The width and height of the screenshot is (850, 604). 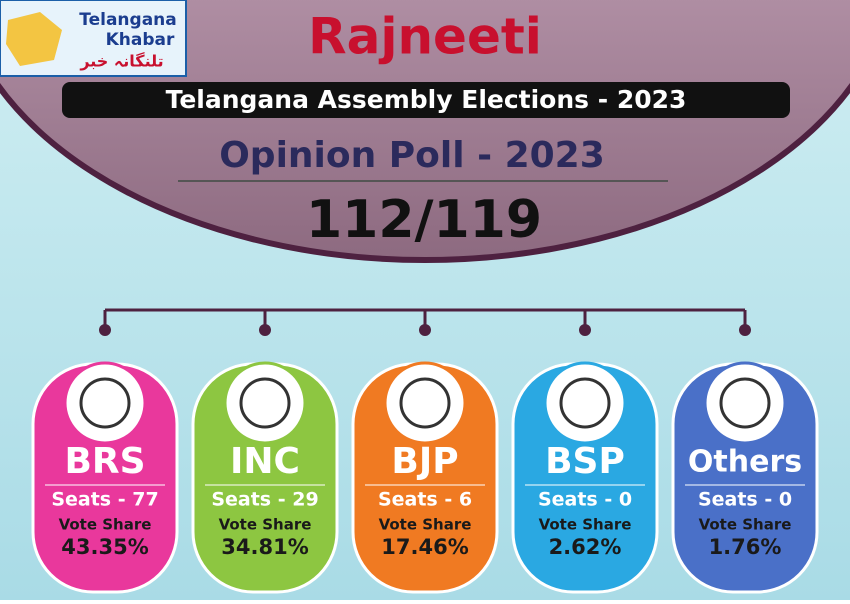 What do you see at coordinates (424, 220) in the screenshot?
I see `total-seats: 112/119` at bounding box center [424, 220].